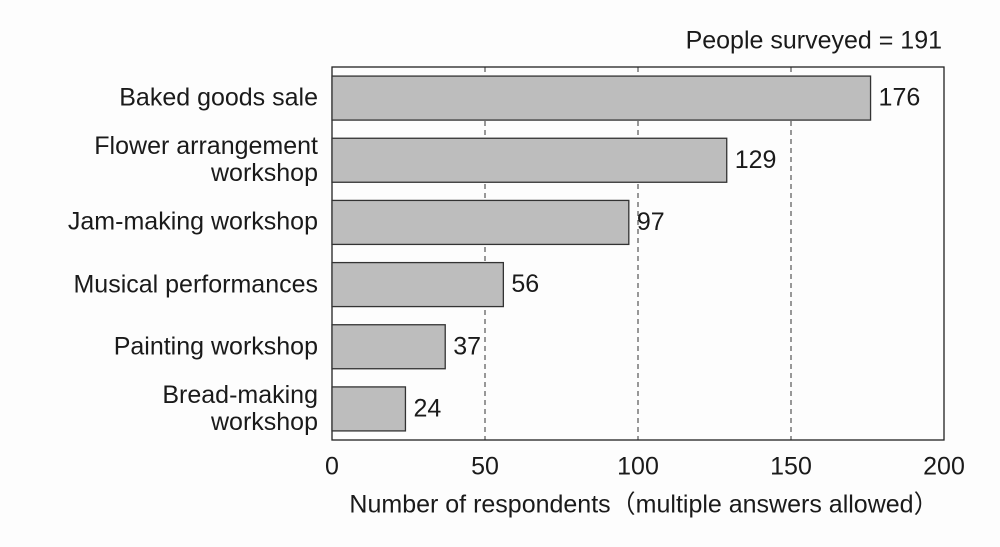  Describe the element at coordinates (240, 408) in the screenshot. I see `y-tick-label: Bread-making workshop` at that location.